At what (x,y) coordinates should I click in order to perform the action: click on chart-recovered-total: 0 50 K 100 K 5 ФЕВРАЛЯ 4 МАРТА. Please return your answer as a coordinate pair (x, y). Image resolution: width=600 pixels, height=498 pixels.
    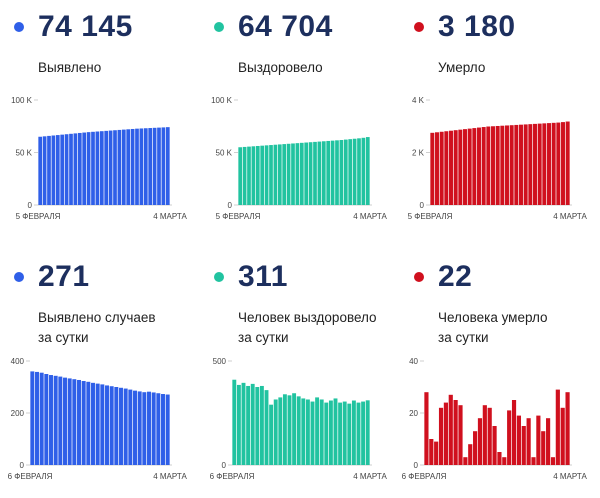
    Looking at the image, I should click on (299, 158).